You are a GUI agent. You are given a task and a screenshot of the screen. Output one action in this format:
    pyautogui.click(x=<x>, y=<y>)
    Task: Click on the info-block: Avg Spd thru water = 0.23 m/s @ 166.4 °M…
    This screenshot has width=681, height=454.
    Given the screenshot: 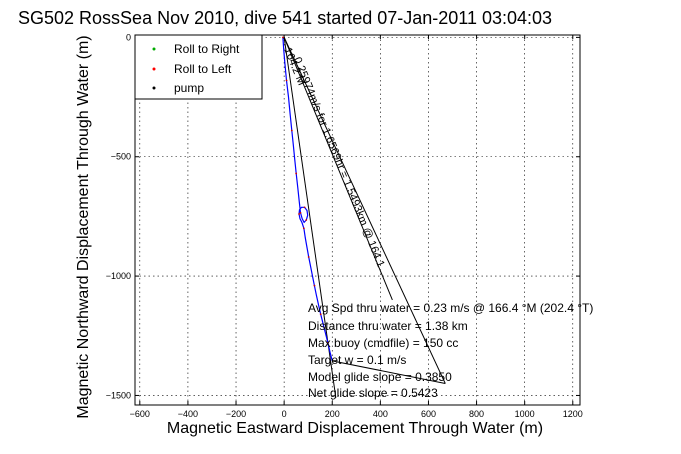 What is the action you would take?
    pyautogui.click(x=450, y=350)
    